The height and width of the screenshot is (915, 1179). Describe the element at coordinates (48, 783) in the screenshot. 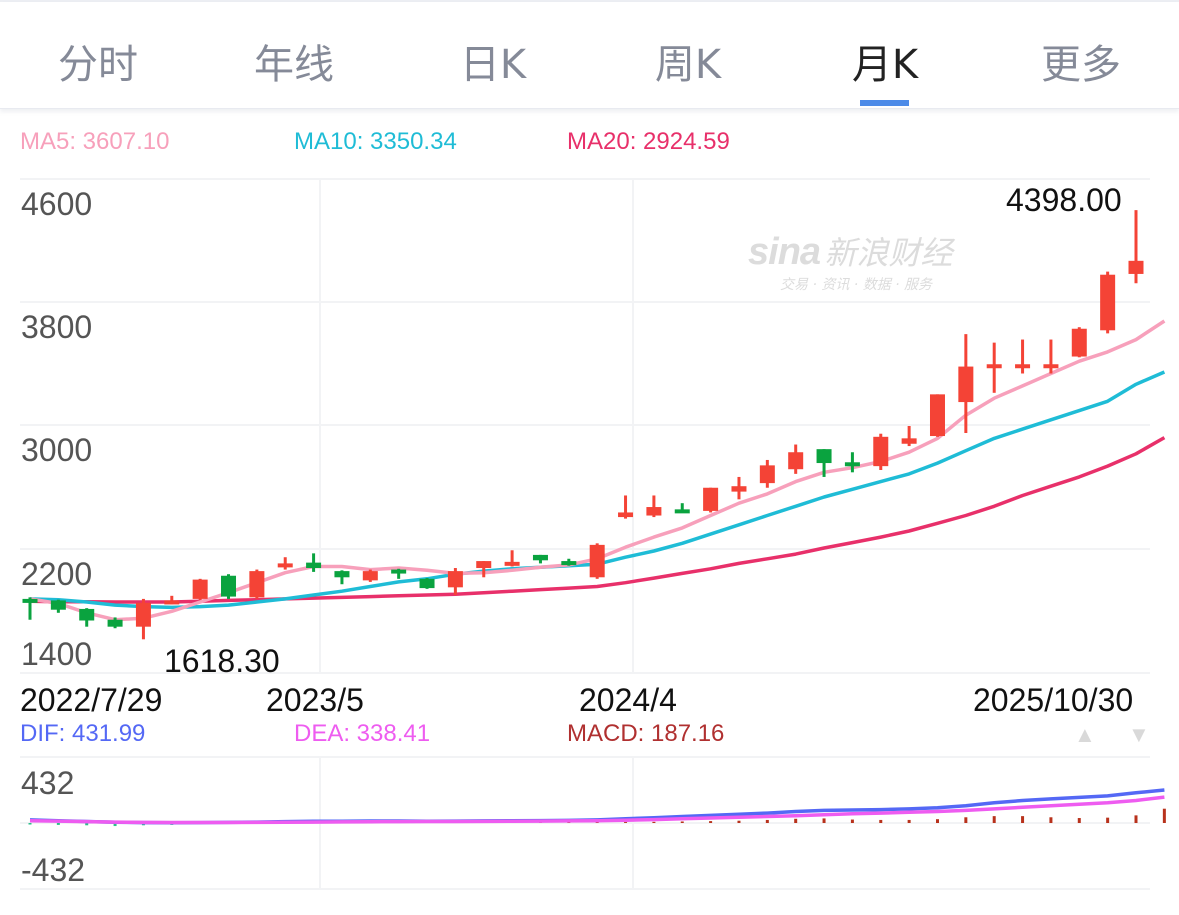

I see `macd-y-label-top: 432` at that location.